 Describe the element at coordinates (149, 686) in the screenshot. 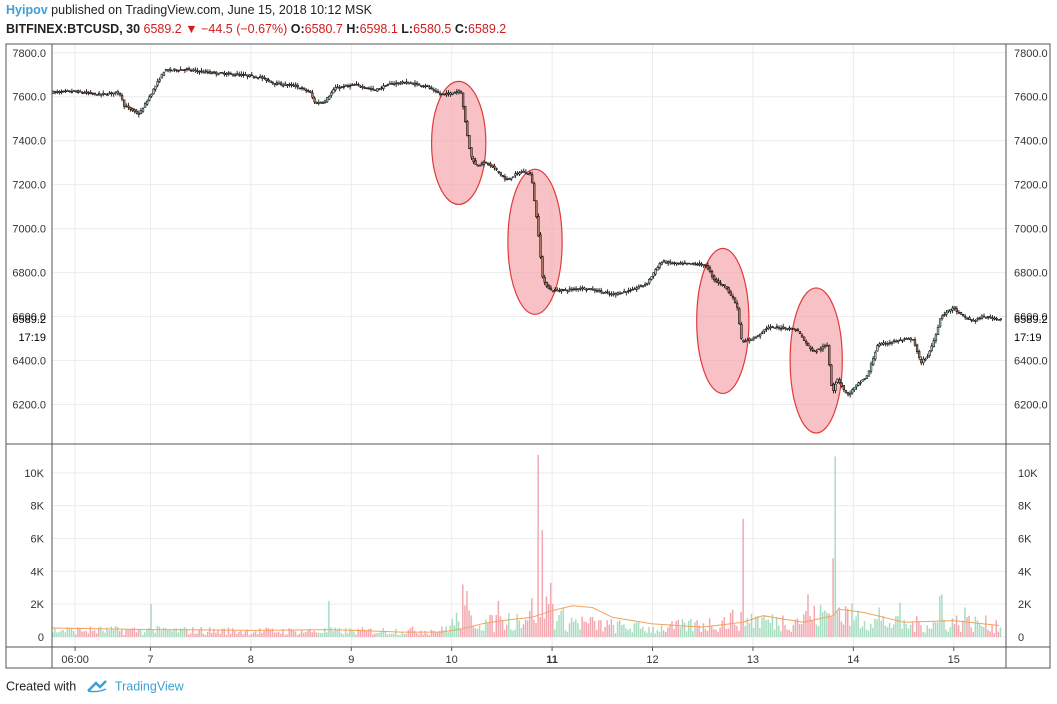

I see `tradingview-brand: TradingView` at that location.